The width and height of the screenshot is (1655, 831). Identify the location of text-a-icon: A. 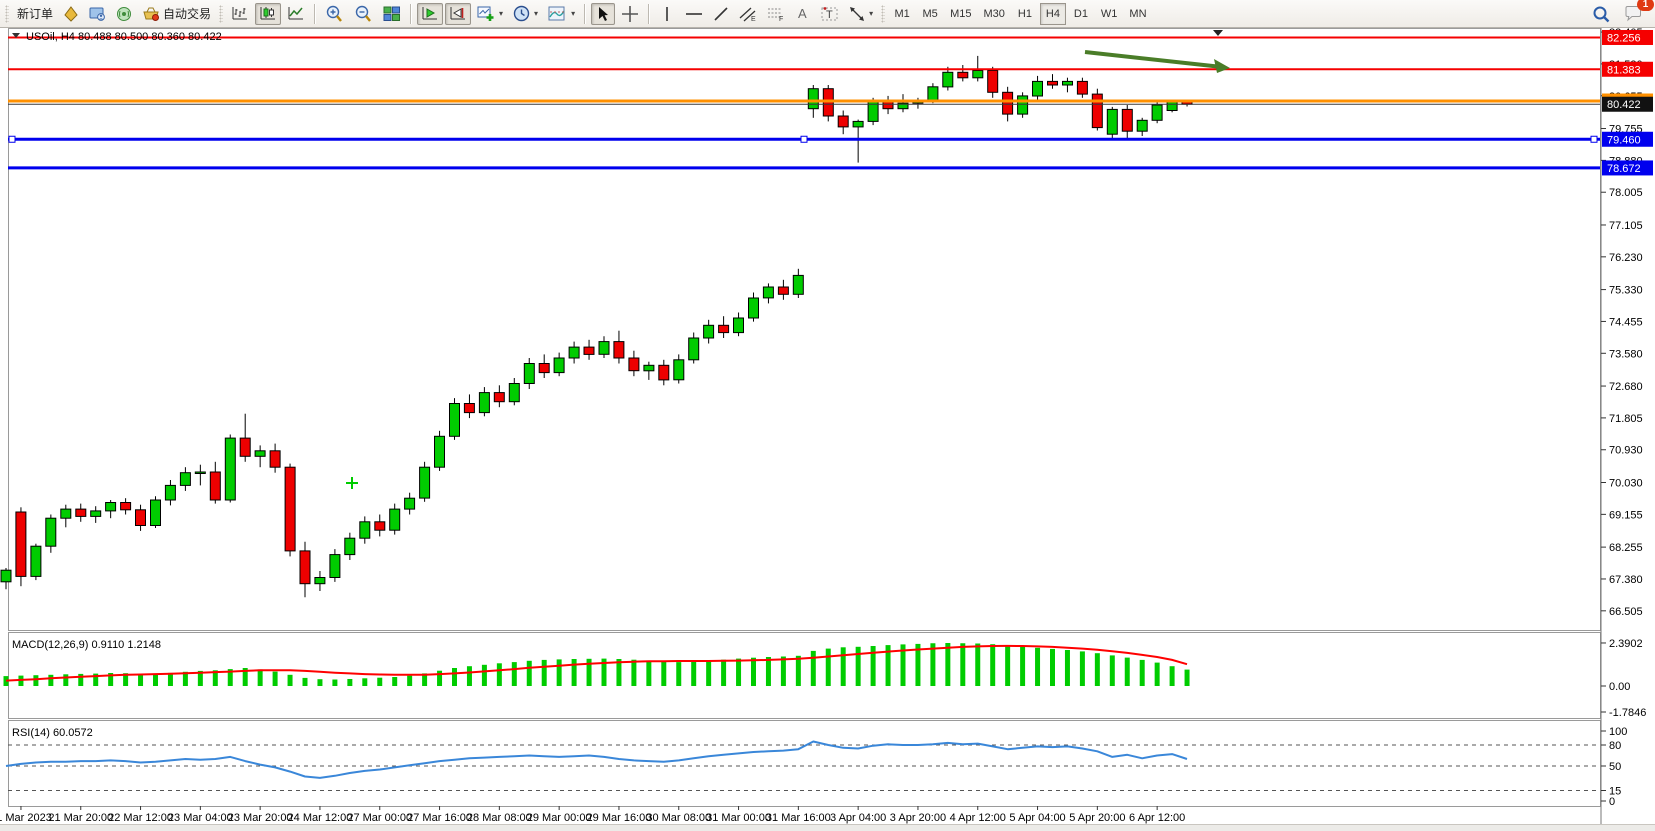
(802, 13).